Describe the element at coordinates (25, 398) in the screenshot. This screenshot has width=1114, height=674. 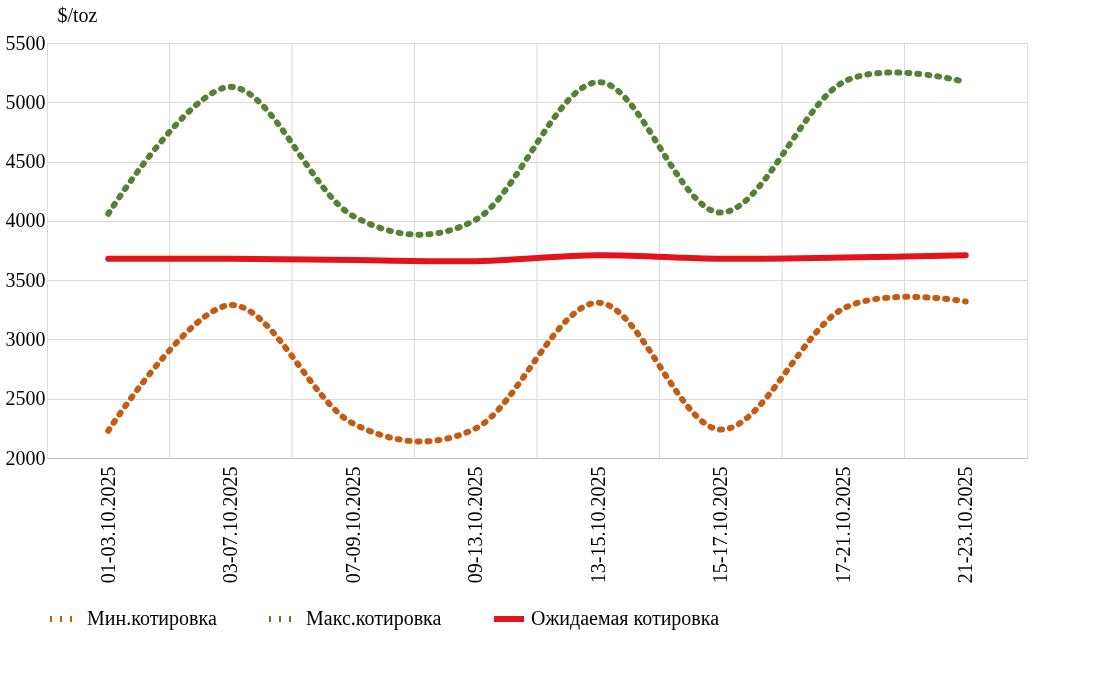
I see `y-tick-label: 2500` at that location.